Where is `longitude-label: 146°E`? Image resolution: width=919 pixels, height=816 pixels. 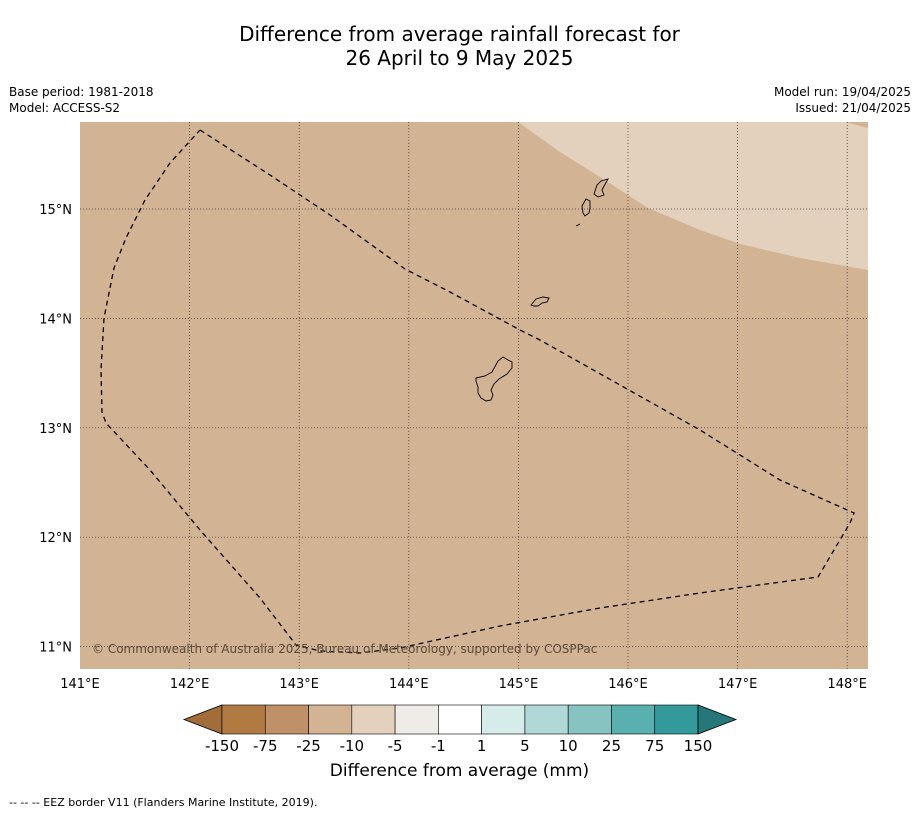 longitude-label: 146°E is located at coordinates (628, 684).